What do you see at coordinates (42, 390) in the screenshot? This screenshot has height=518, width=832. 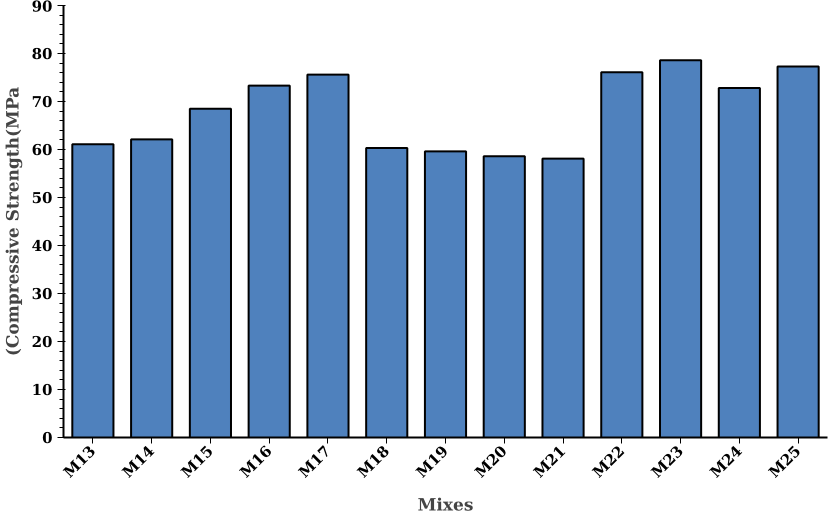 I see `y-tick-label: 10` at bounding box center [42, 390].